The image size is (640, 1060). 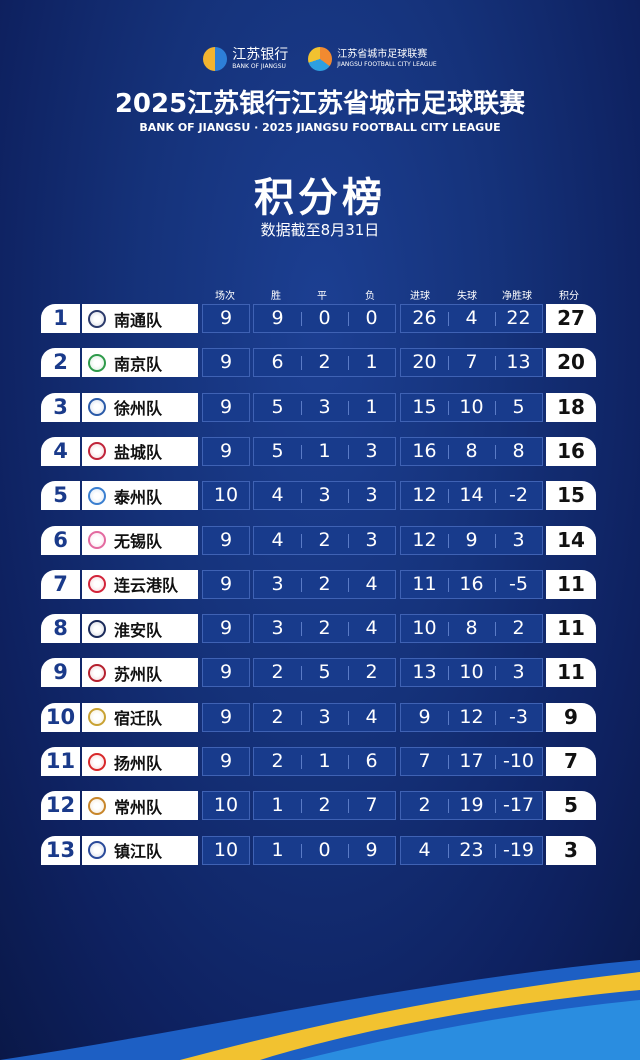 What do you see at coordinates (424, 406) in the screenshot?
I see `goals-for: 15` at bounding box center [424, 406].